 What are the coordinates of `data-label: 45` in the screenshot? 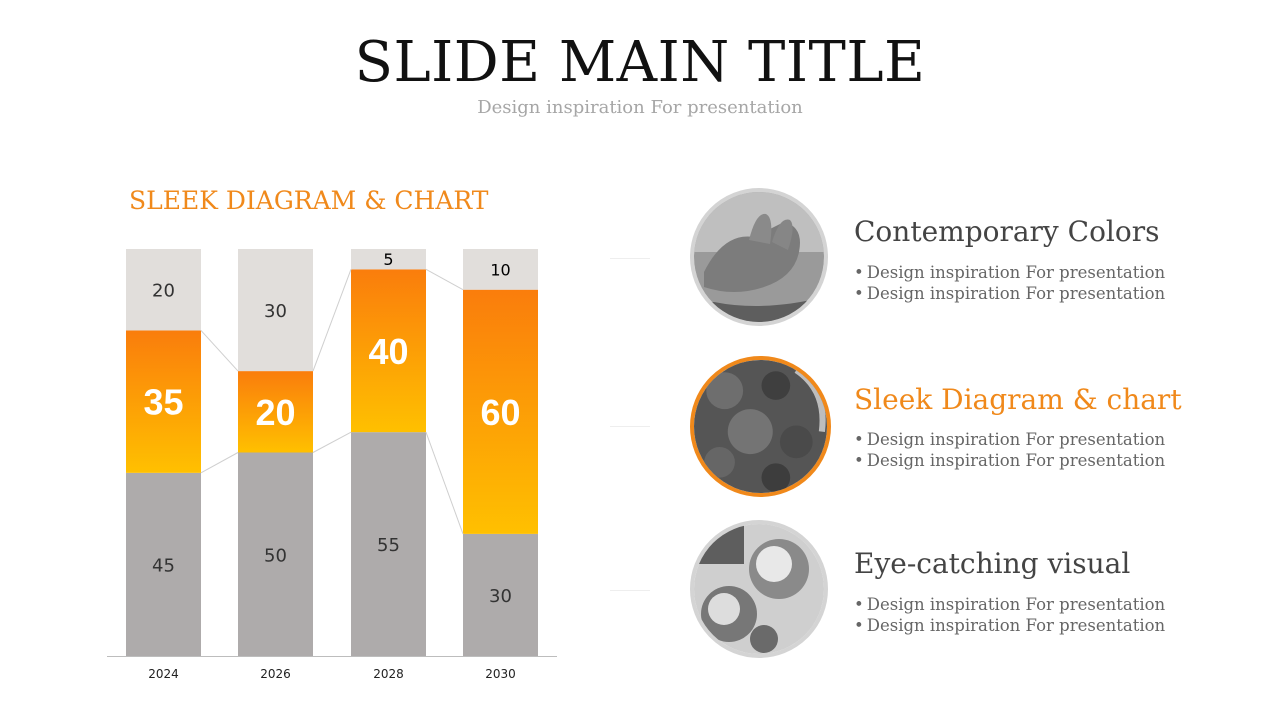 It's located at (163, 565).